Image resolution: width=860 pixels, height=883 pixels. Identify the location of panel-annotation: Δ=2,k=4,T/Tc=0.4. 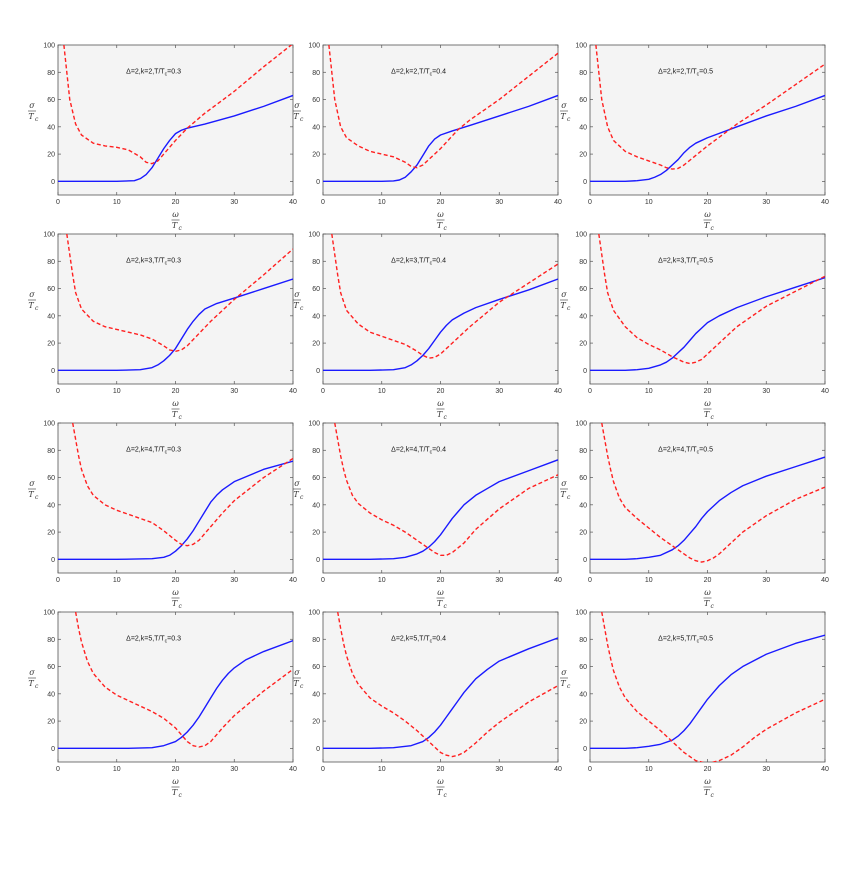
(418, 451).